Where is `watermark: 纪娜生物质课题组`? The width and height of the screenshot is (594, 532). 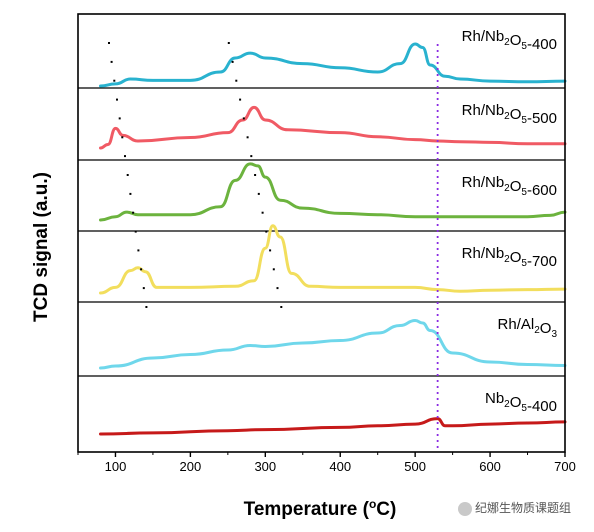 watermark: 纪娜生物质课题组 is located at coordinates (514, 507).